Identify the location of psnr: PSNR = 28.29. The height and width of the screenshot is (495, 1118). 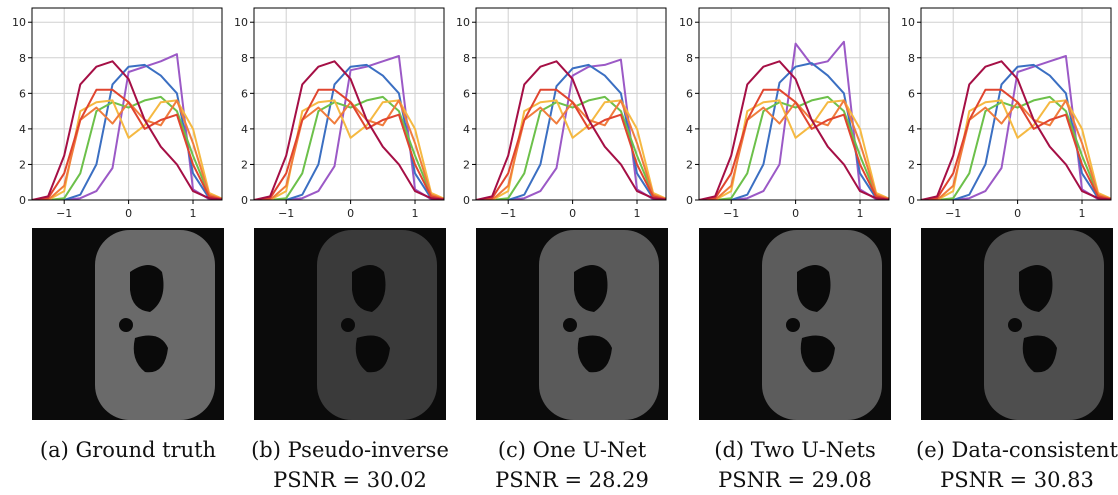
(572, 480).